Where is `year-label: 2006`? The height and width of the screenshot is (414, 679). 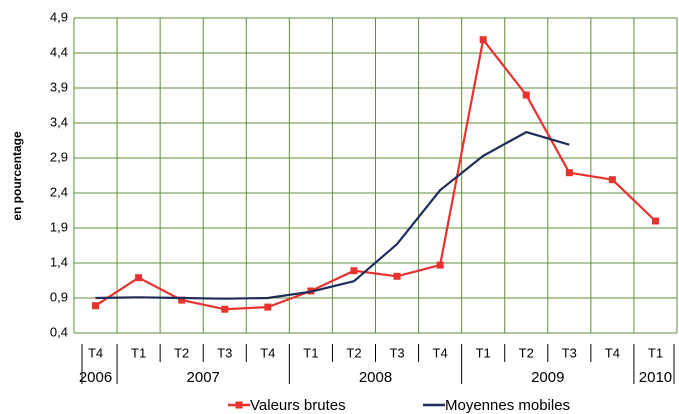 year-label: 2006 is located at coordinates (95, 377).